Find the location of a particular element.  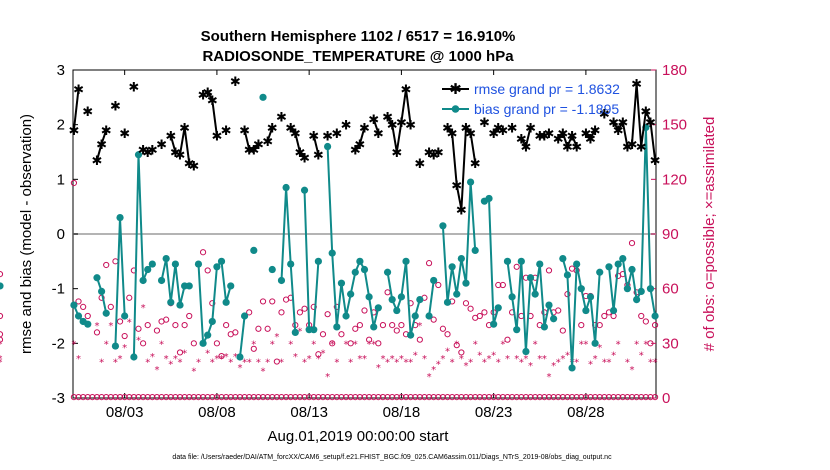

bias-line is located at coordinates (242, 336).